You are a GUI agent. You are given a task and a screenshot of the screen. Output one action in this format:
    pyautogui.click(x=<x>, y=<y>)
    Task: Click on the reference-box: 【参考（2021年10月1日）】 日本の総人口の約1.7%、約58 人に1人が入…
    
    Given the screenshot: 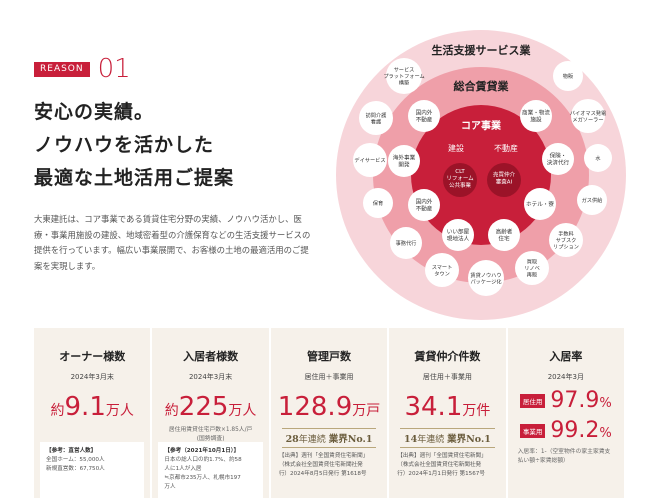 What is the action you would take?
    pyautogui.click(x=210, y=470)
    